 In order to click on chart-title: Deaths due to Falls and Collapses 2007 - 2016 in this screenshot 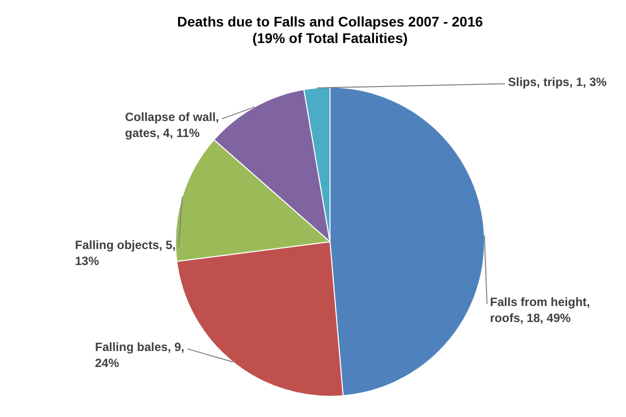, I will do `click(330, 21)`.